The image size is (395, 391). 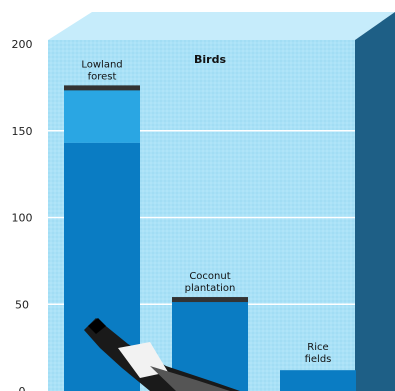 What do you see at coordinates (210, 59) in the screenshot?
I see `chart-title: Birds` at bounding box center [210, 59].